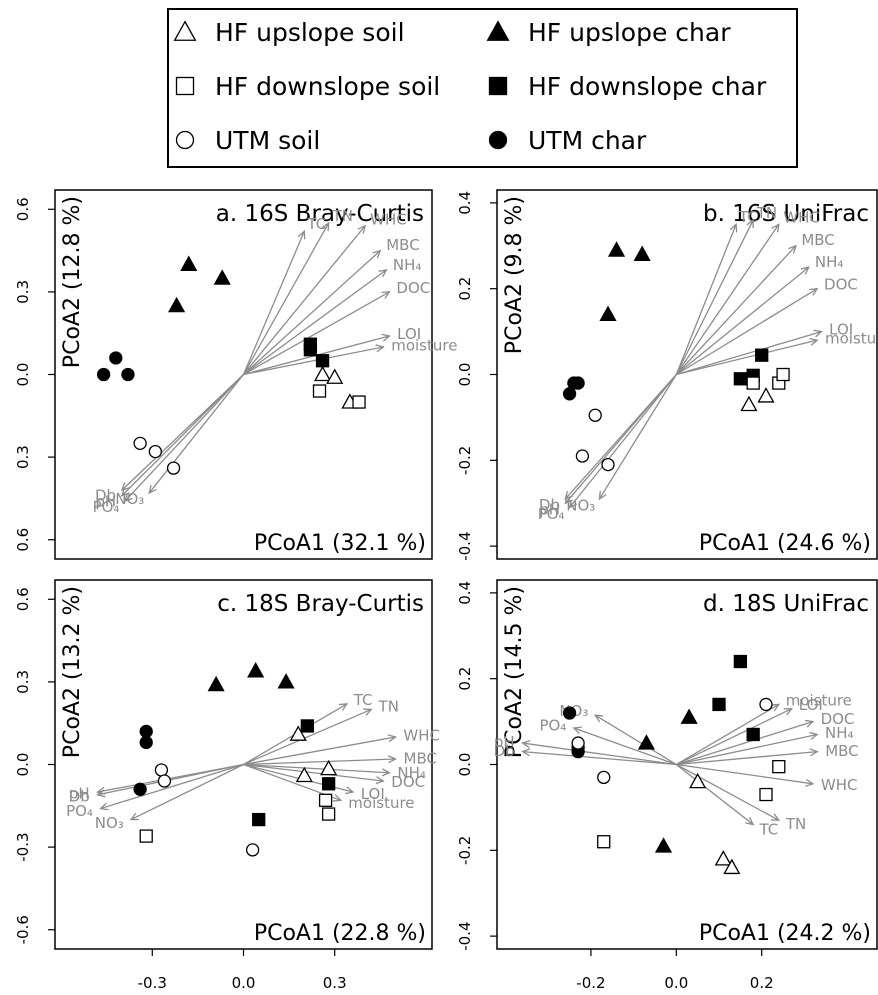 Image resolution: width=878 pixels, height=995 pixels. I want to click on vector-label: LOI, so click(409, 334).